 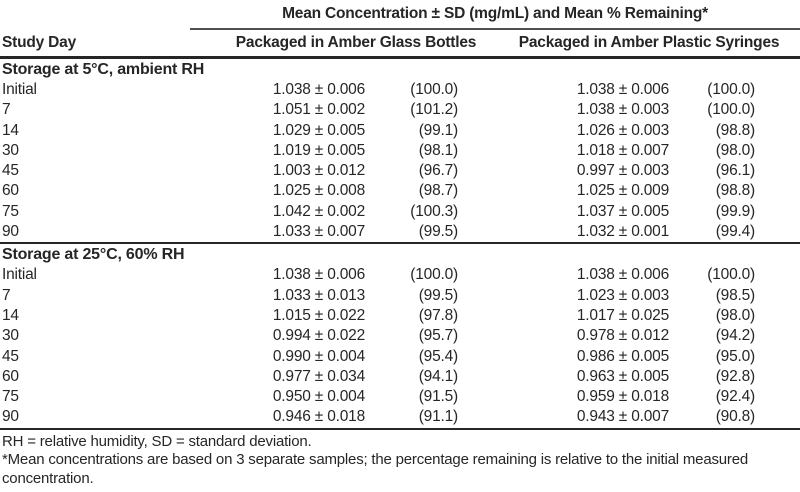 I want to click on syringe-conc-cell: 0.997 ± 0.003, so click(x=622, y=171).